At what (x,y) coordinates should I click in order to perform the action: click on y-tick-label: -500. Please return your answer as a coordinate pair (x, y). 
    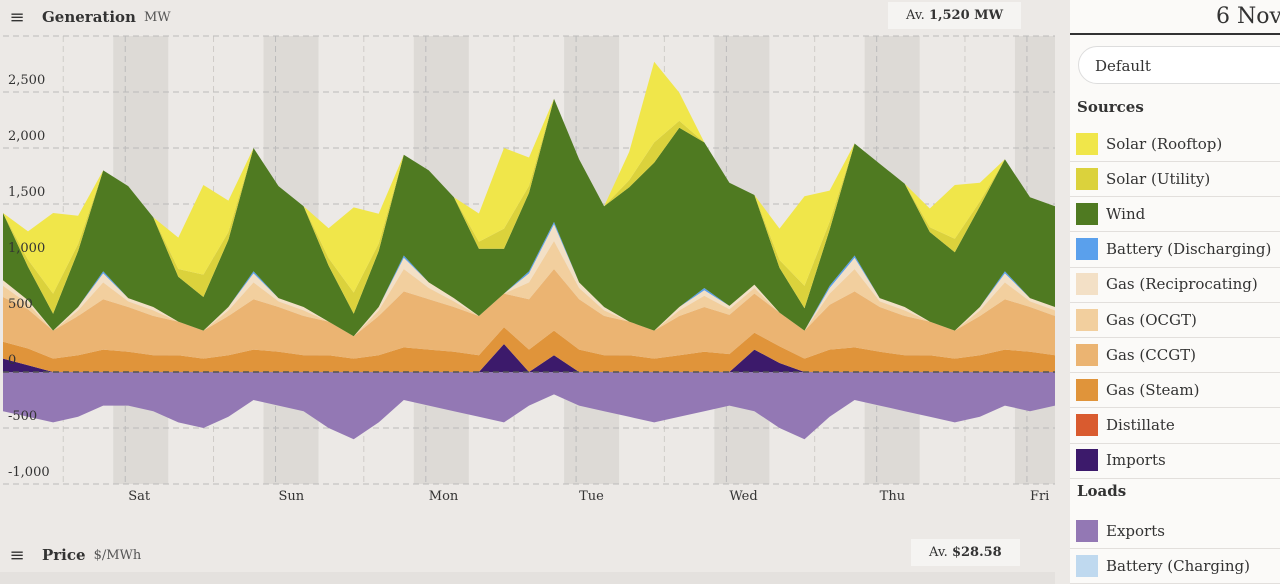
    Looking at the image, I should click on (22, 416).